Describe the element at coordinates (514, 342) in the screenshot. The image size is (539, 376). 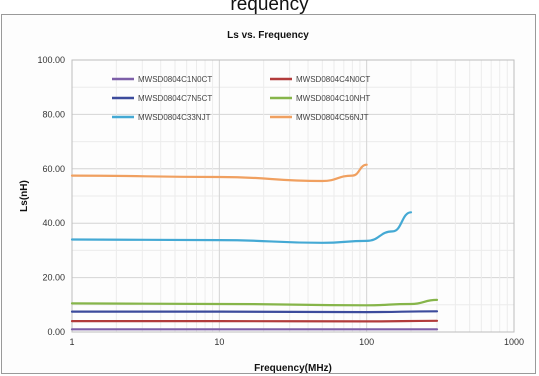
I see `x-tick-label: 1000` at that location.